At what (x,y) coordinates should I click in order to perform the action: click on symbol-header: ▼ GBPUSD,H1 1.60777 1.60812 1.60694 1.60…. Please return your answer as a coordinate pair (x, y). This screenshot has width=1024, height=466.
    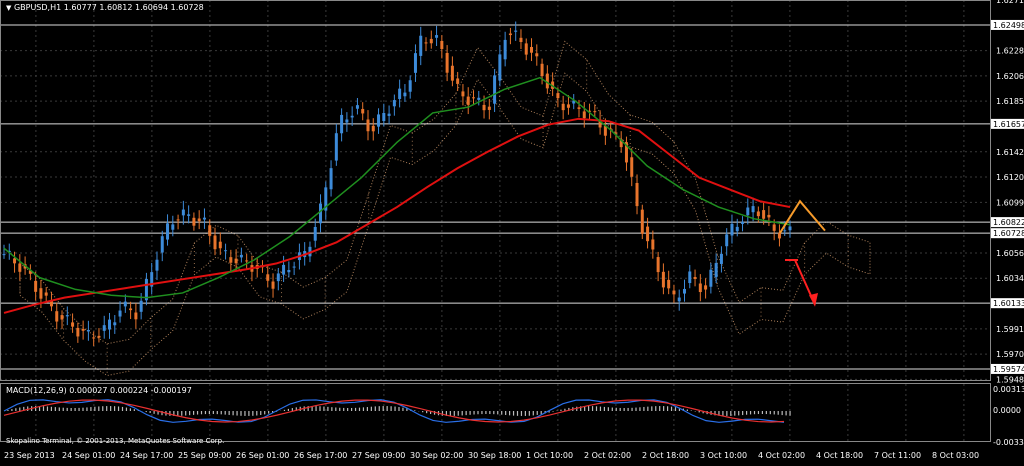
    Looking at the image, I should click on (105, 7).